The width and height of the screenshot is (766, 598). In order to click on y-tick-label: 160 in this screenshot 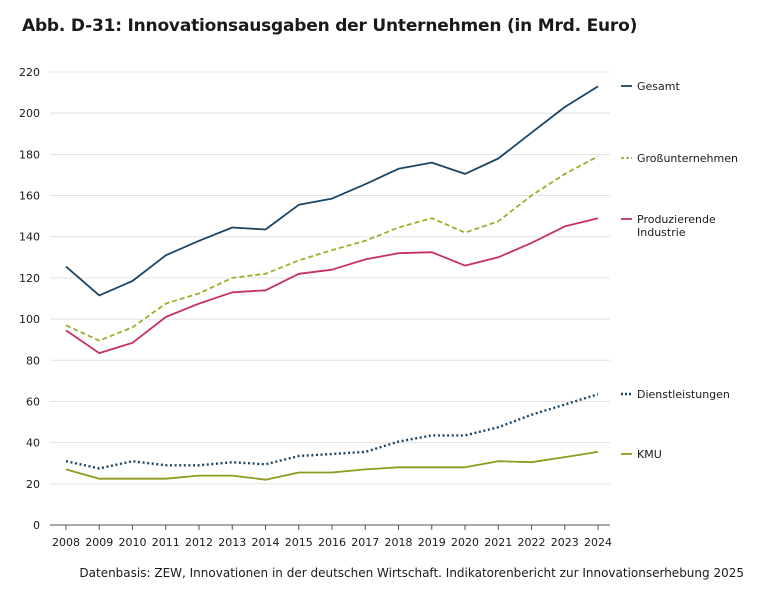, I will do `click(29, 196)`.